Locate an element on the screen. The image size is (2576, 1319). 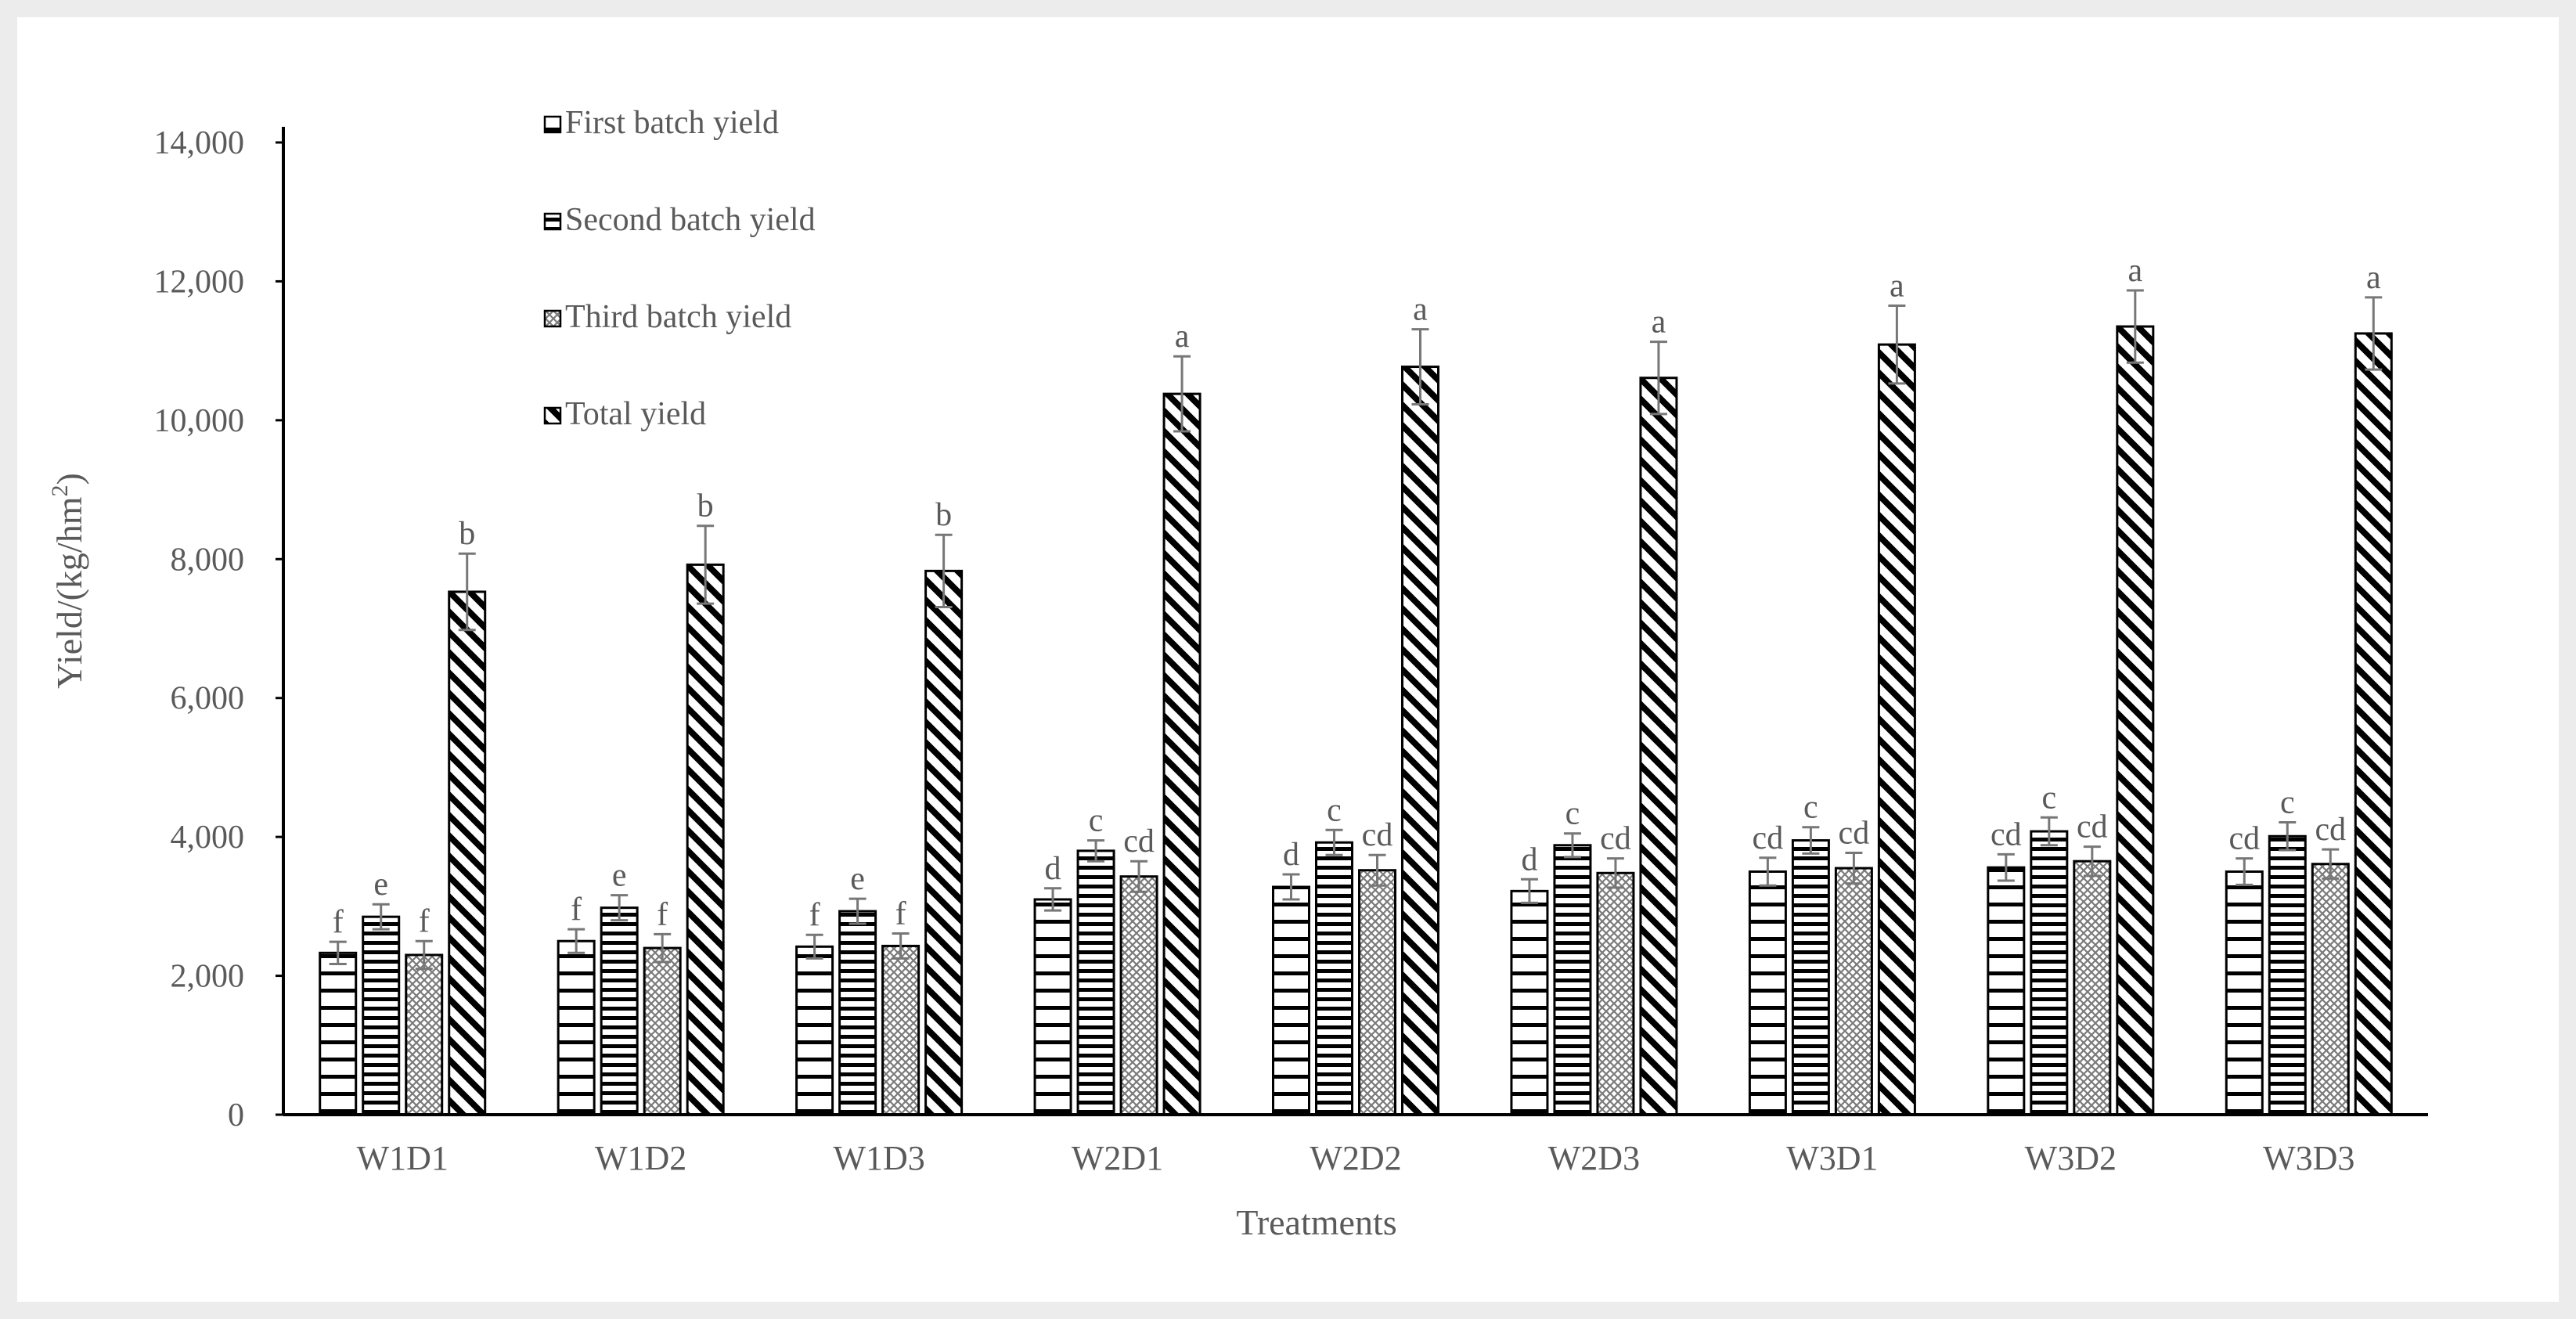
y-tick-label: 0 is located at coordinates (236, 1115).